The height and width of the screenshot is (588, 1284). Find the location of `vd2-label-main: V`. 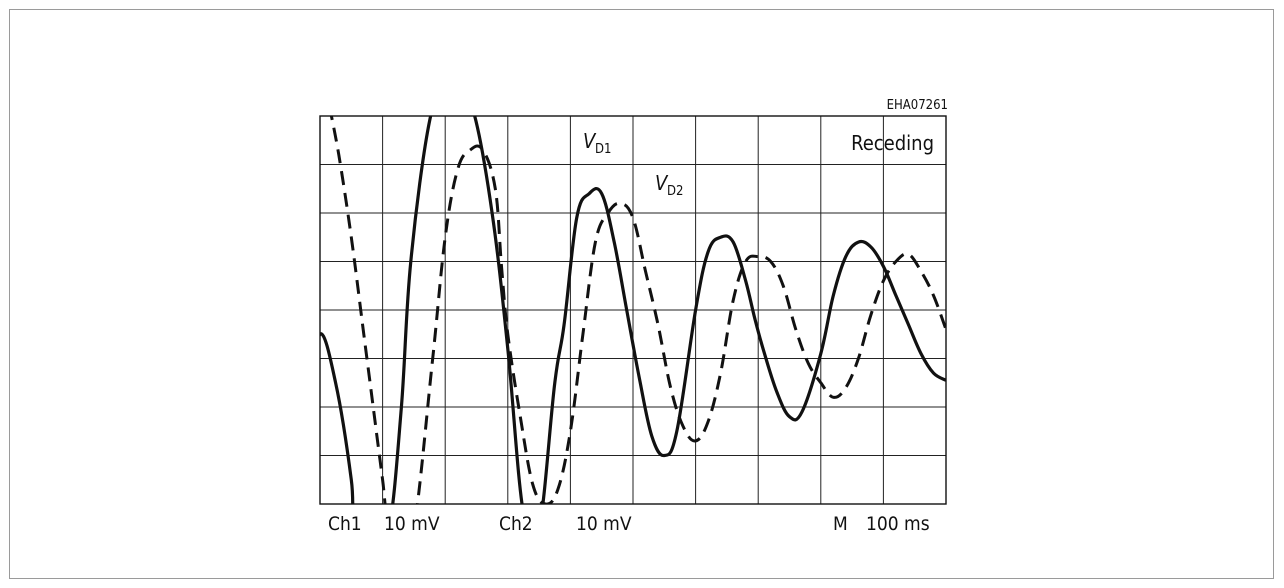

vd2-label-main: V is located at coordinates (662, 183).